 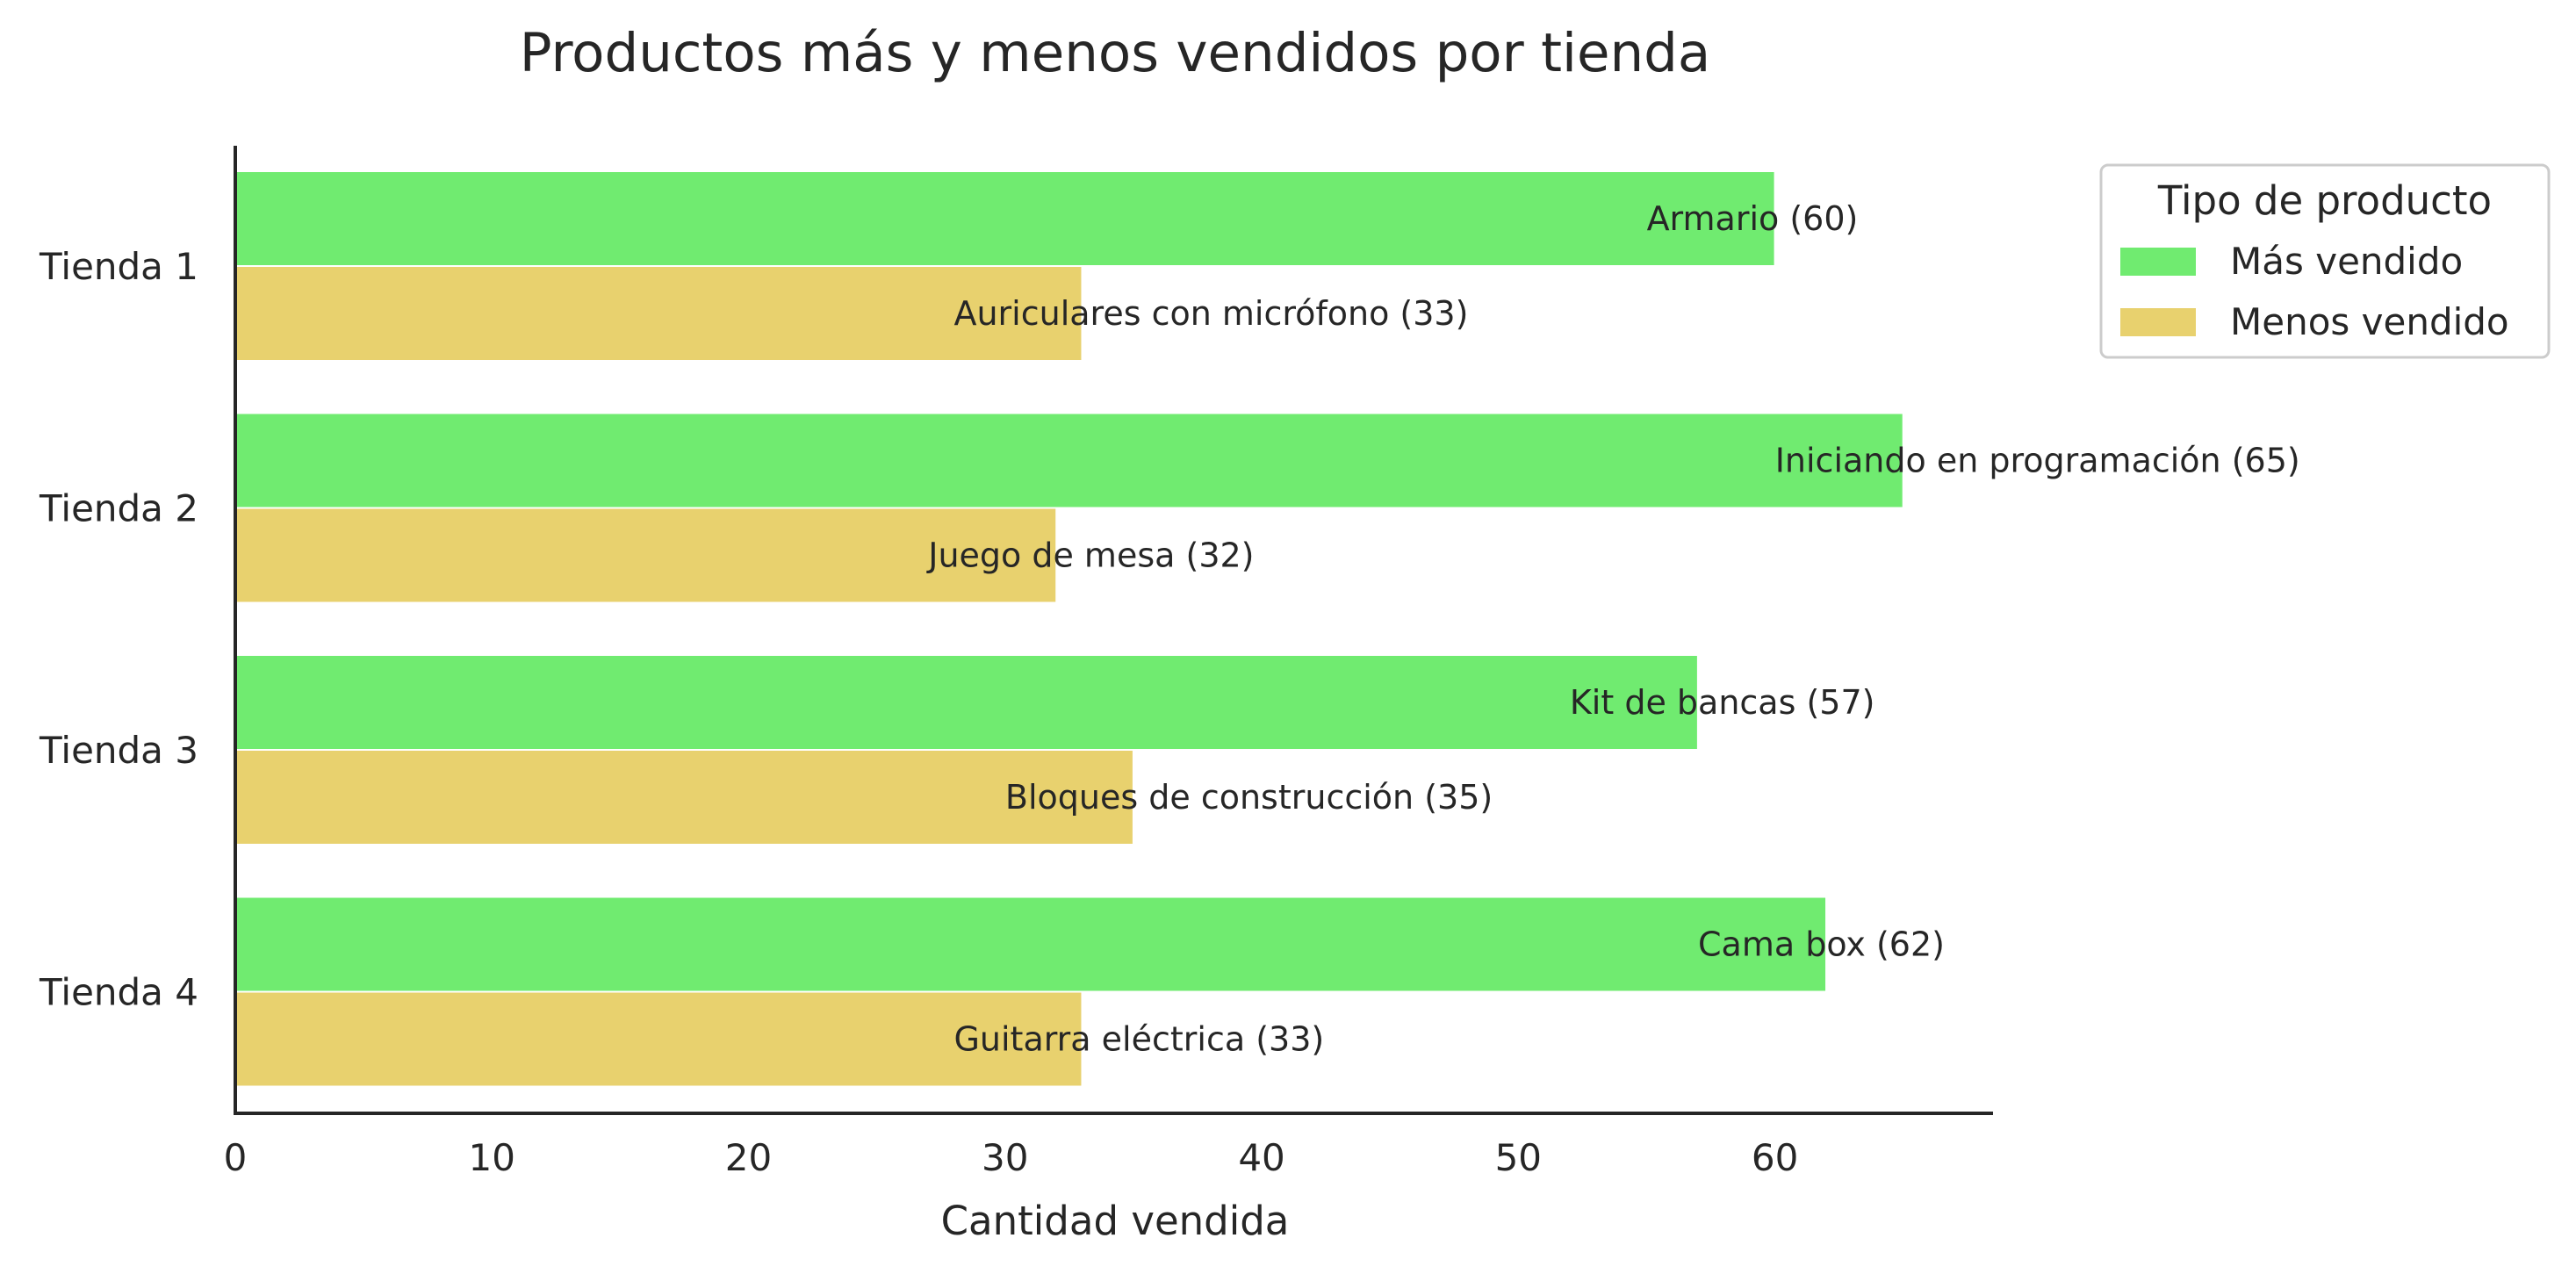 What do you see at coordinates (658, 313) in the screenshot?
I see `bar-tienda-1-menos-vendido` at bounding box center [658, 313].